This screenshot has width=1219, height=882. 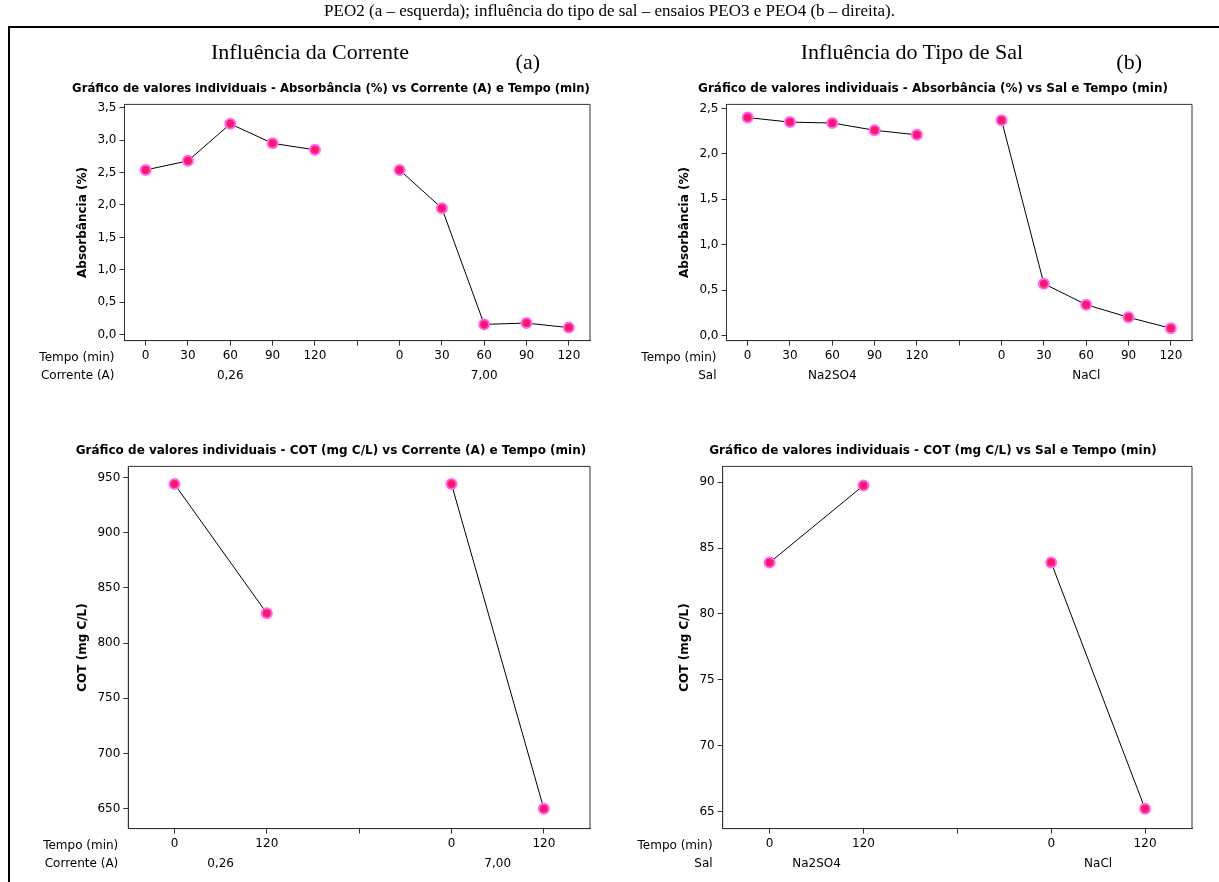 What do you see at coordinates (933, 88) in the screenshot?
I see `chart-subtitle: Gráfico de valores individuais - Absorbância (%) vs Sal e Tempo (min)` at bounding box center [933, 88].